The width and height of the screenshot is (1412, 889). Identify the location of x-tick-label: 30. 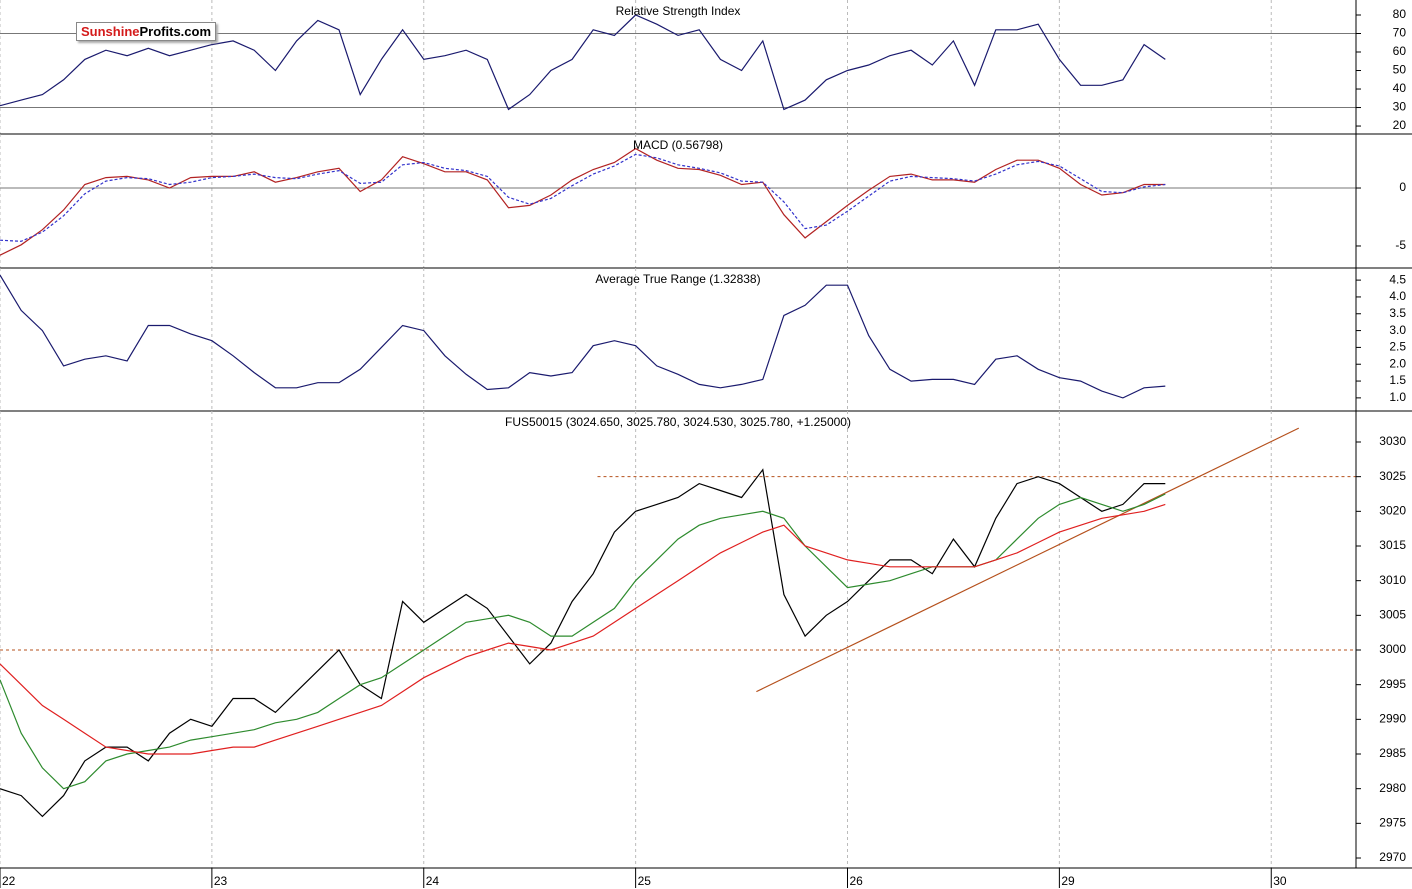
(1280, 881).